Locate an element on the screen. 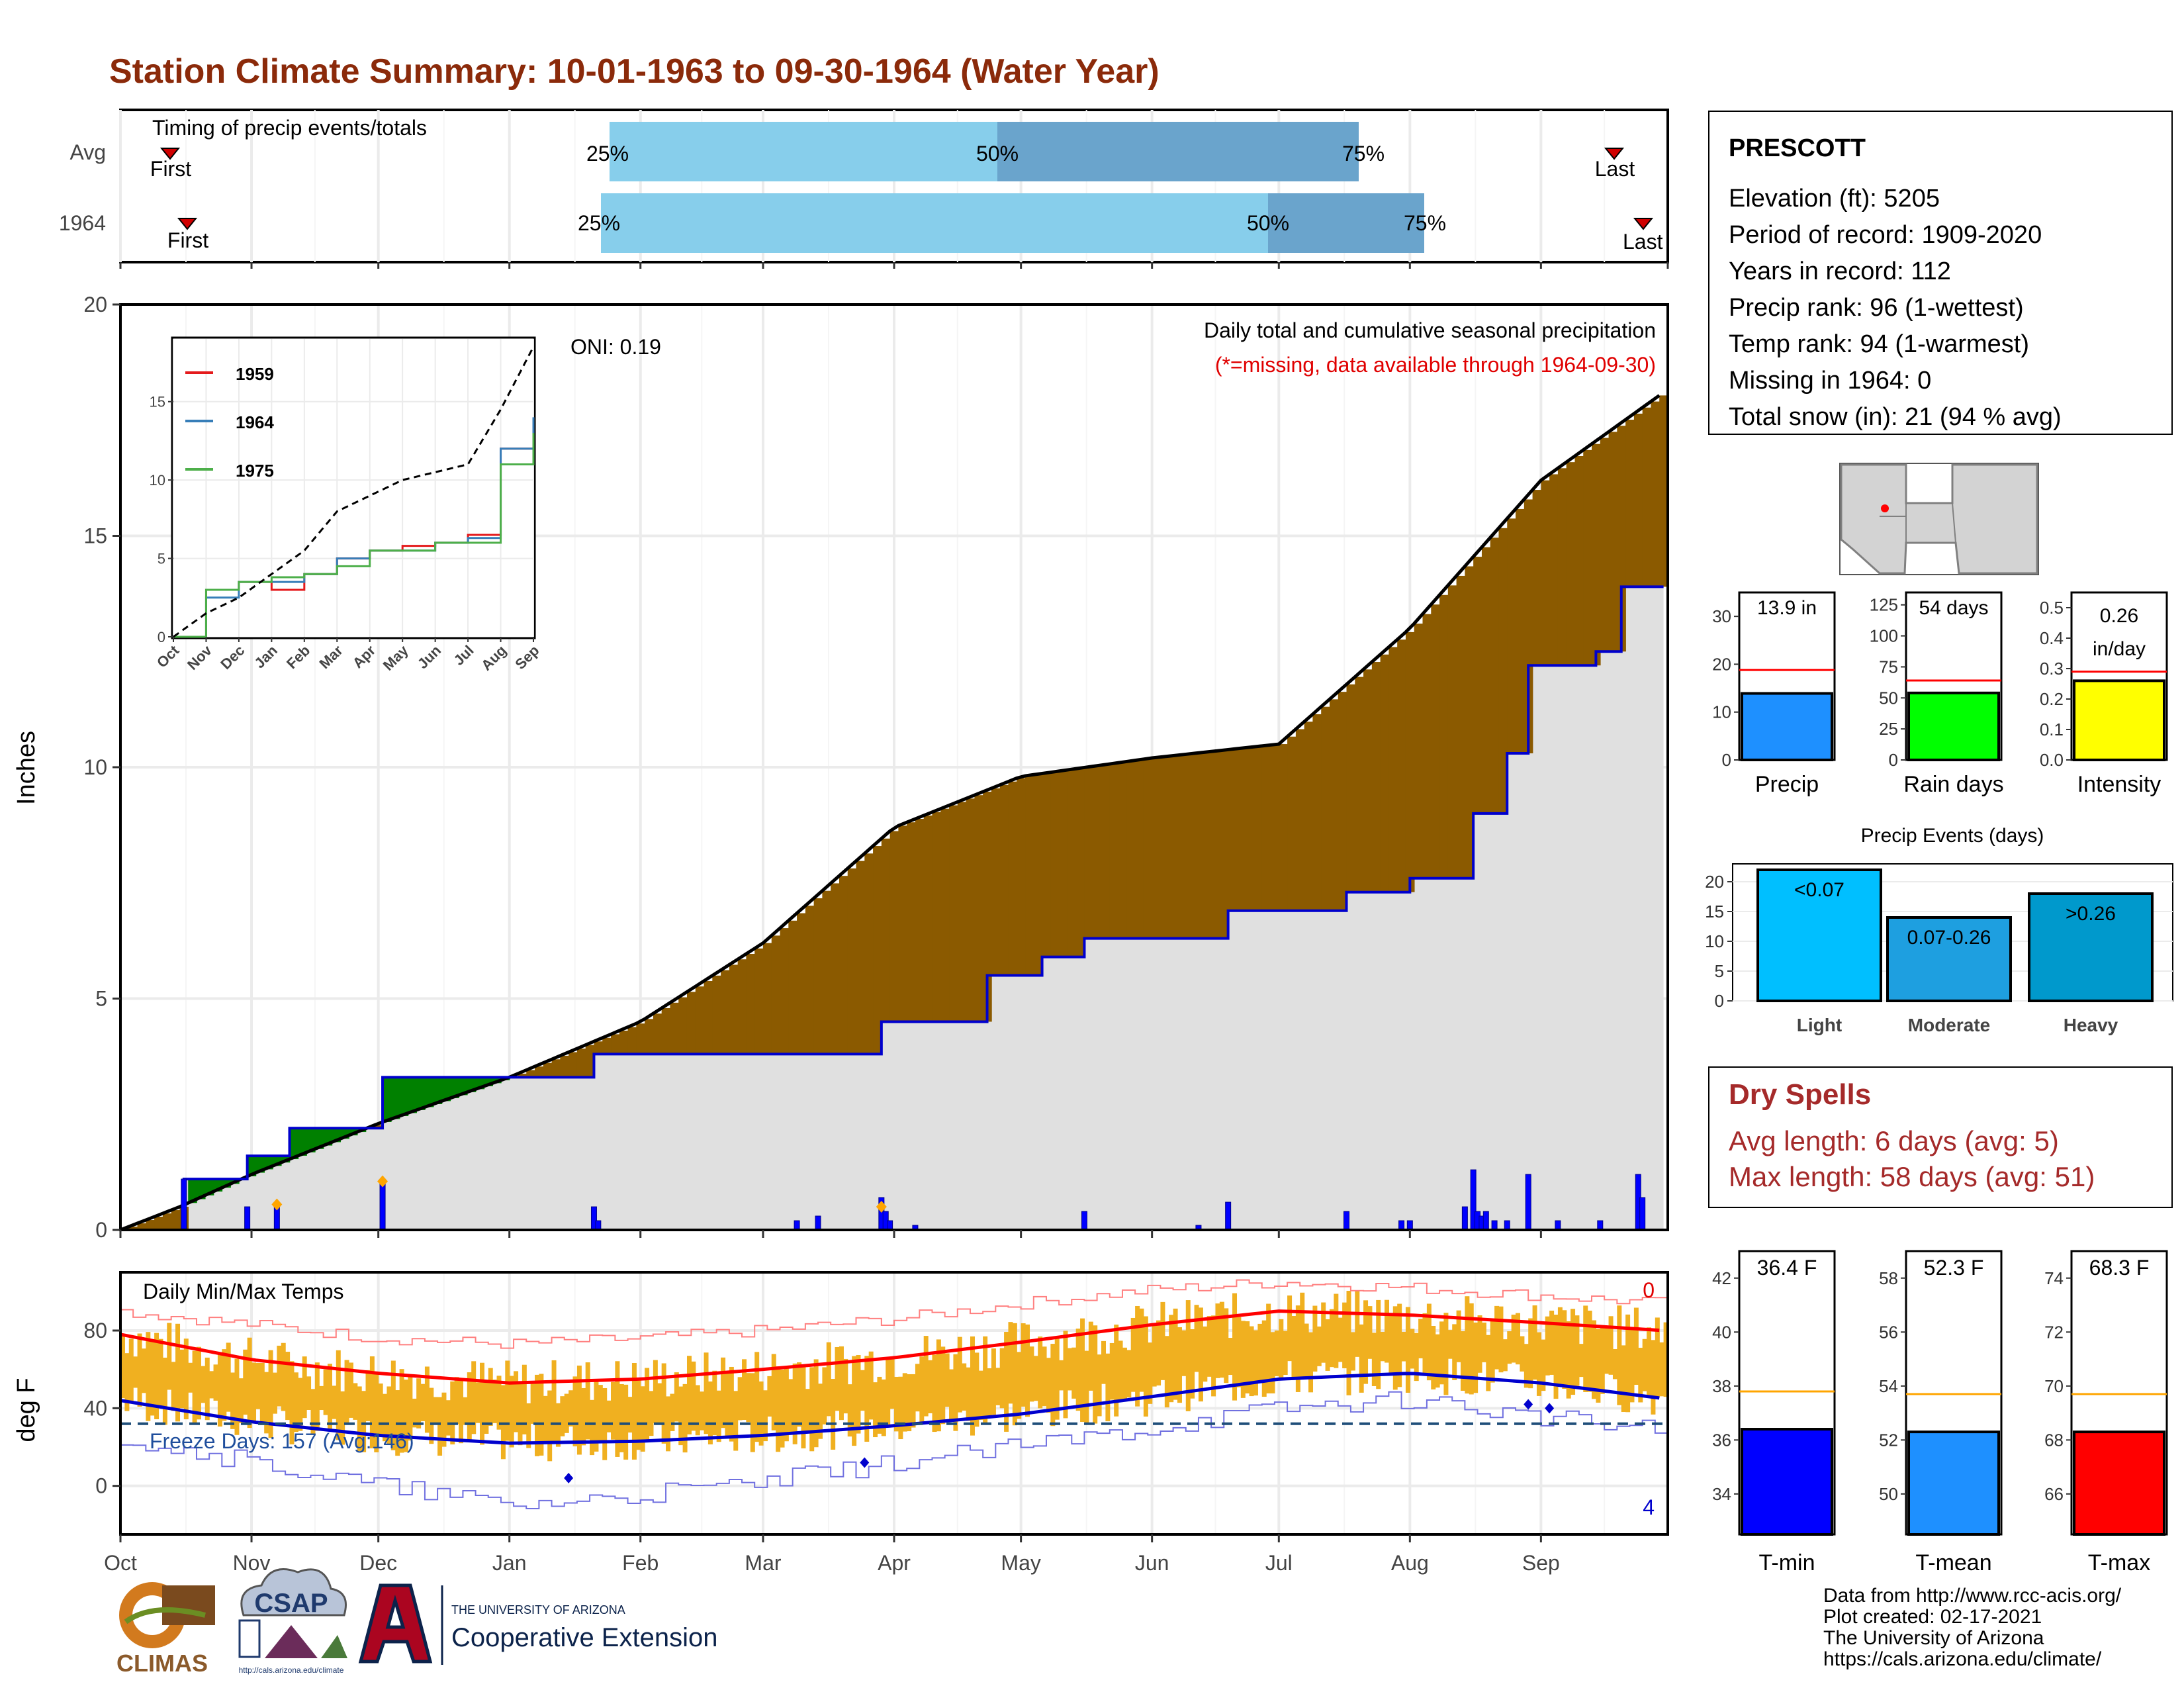 The image size is (2184, 1688). inset-legend-1959: 1959 is located at coordinates (255, 374).